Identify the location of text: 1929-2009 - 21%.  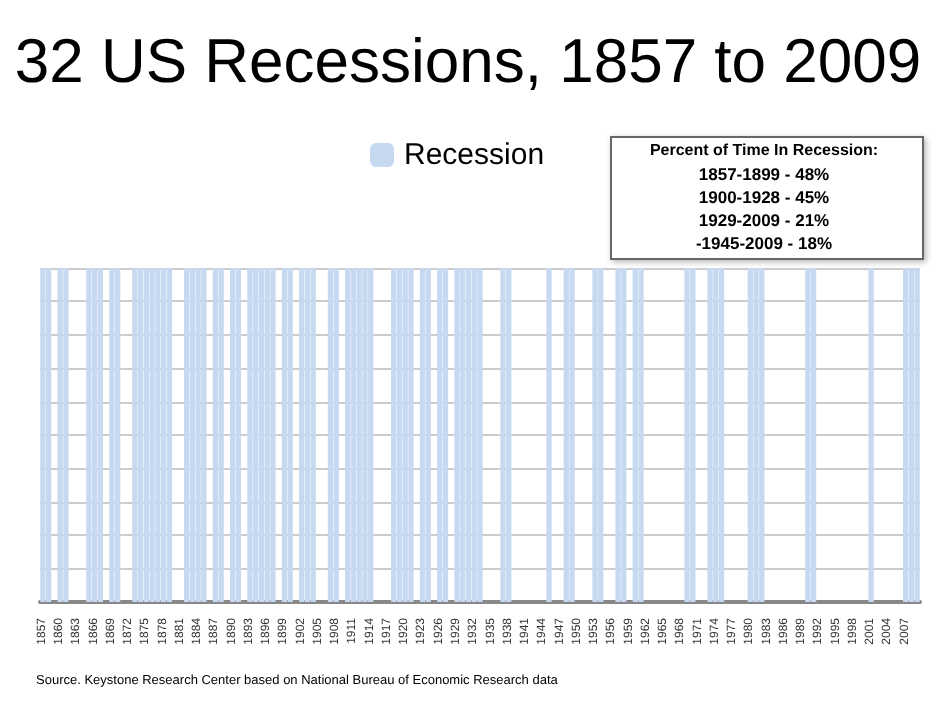
(764, 220).